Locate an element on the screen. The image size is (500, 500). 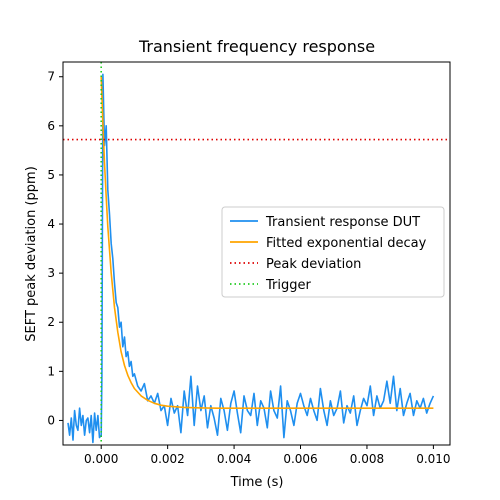
y-tick-label: 4 is located at coordinates (51, 224).